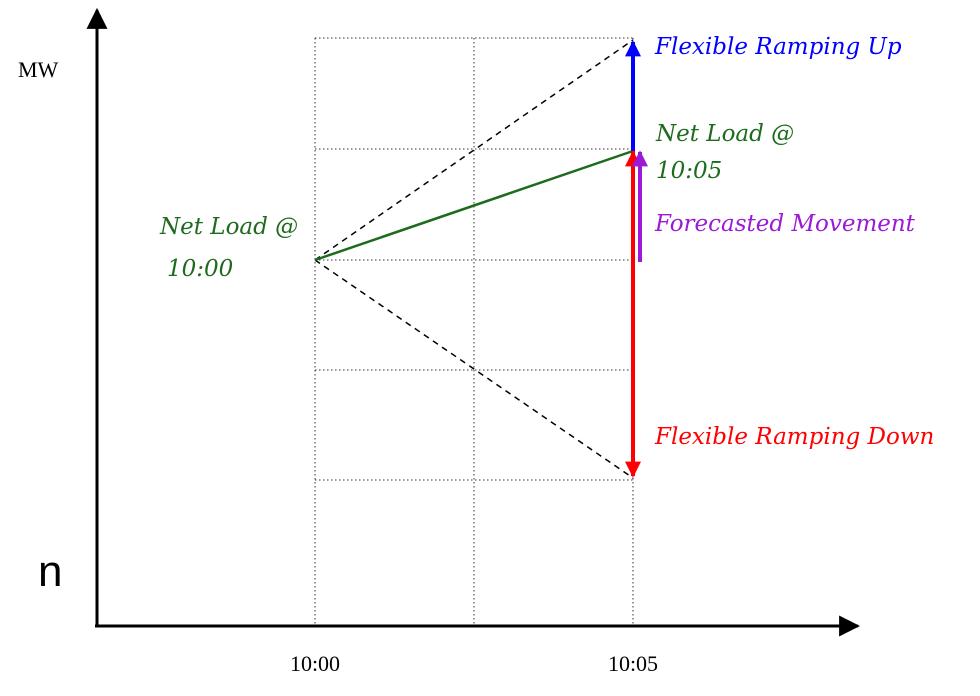 The width and height of the screenshot is (980, 696). I want to click on net-load-start-label-line2: 10:00, so click(200, 269).